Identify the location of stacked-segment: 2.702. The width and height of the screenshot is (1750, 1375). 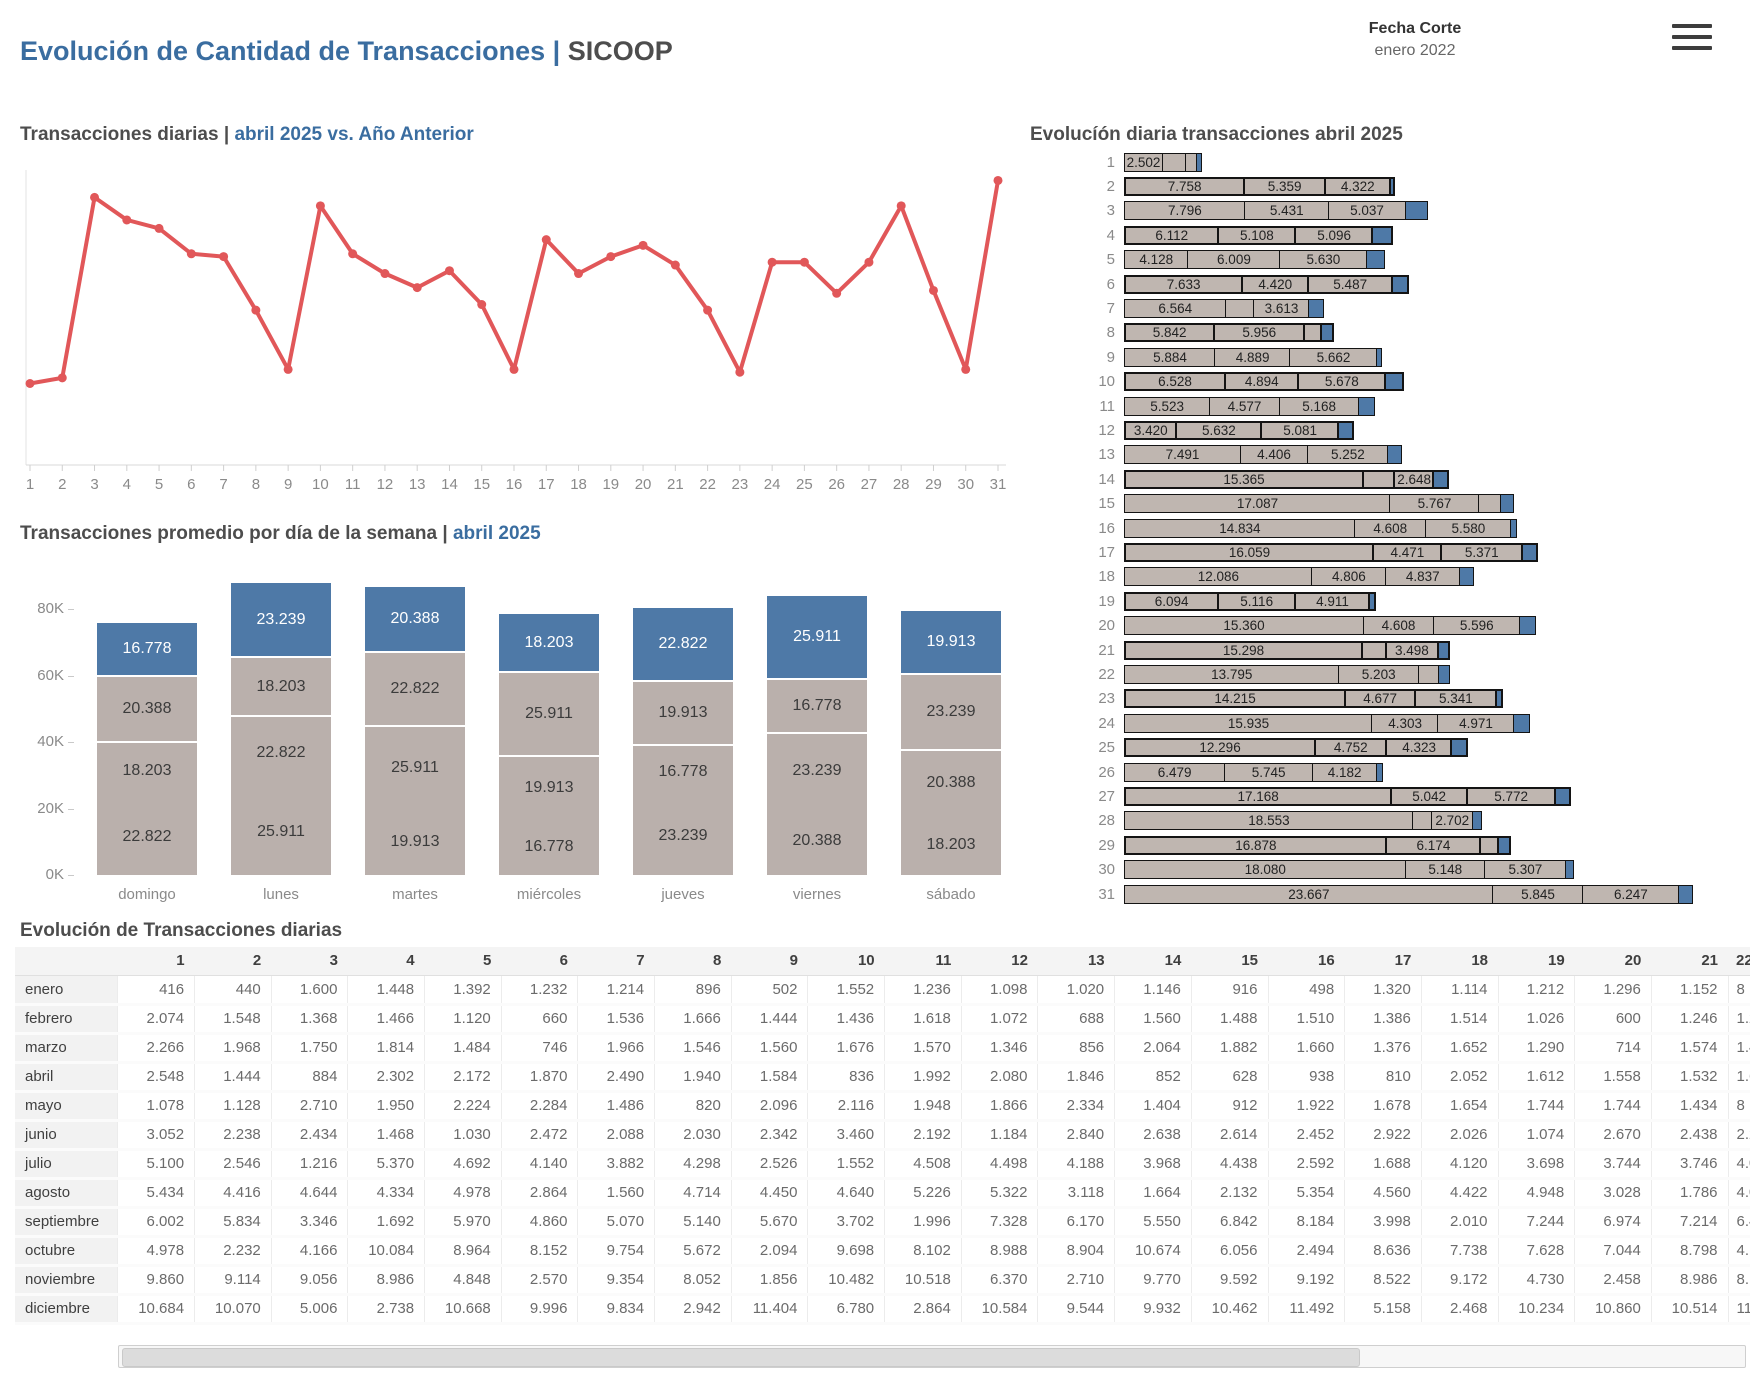
(1452, 821).